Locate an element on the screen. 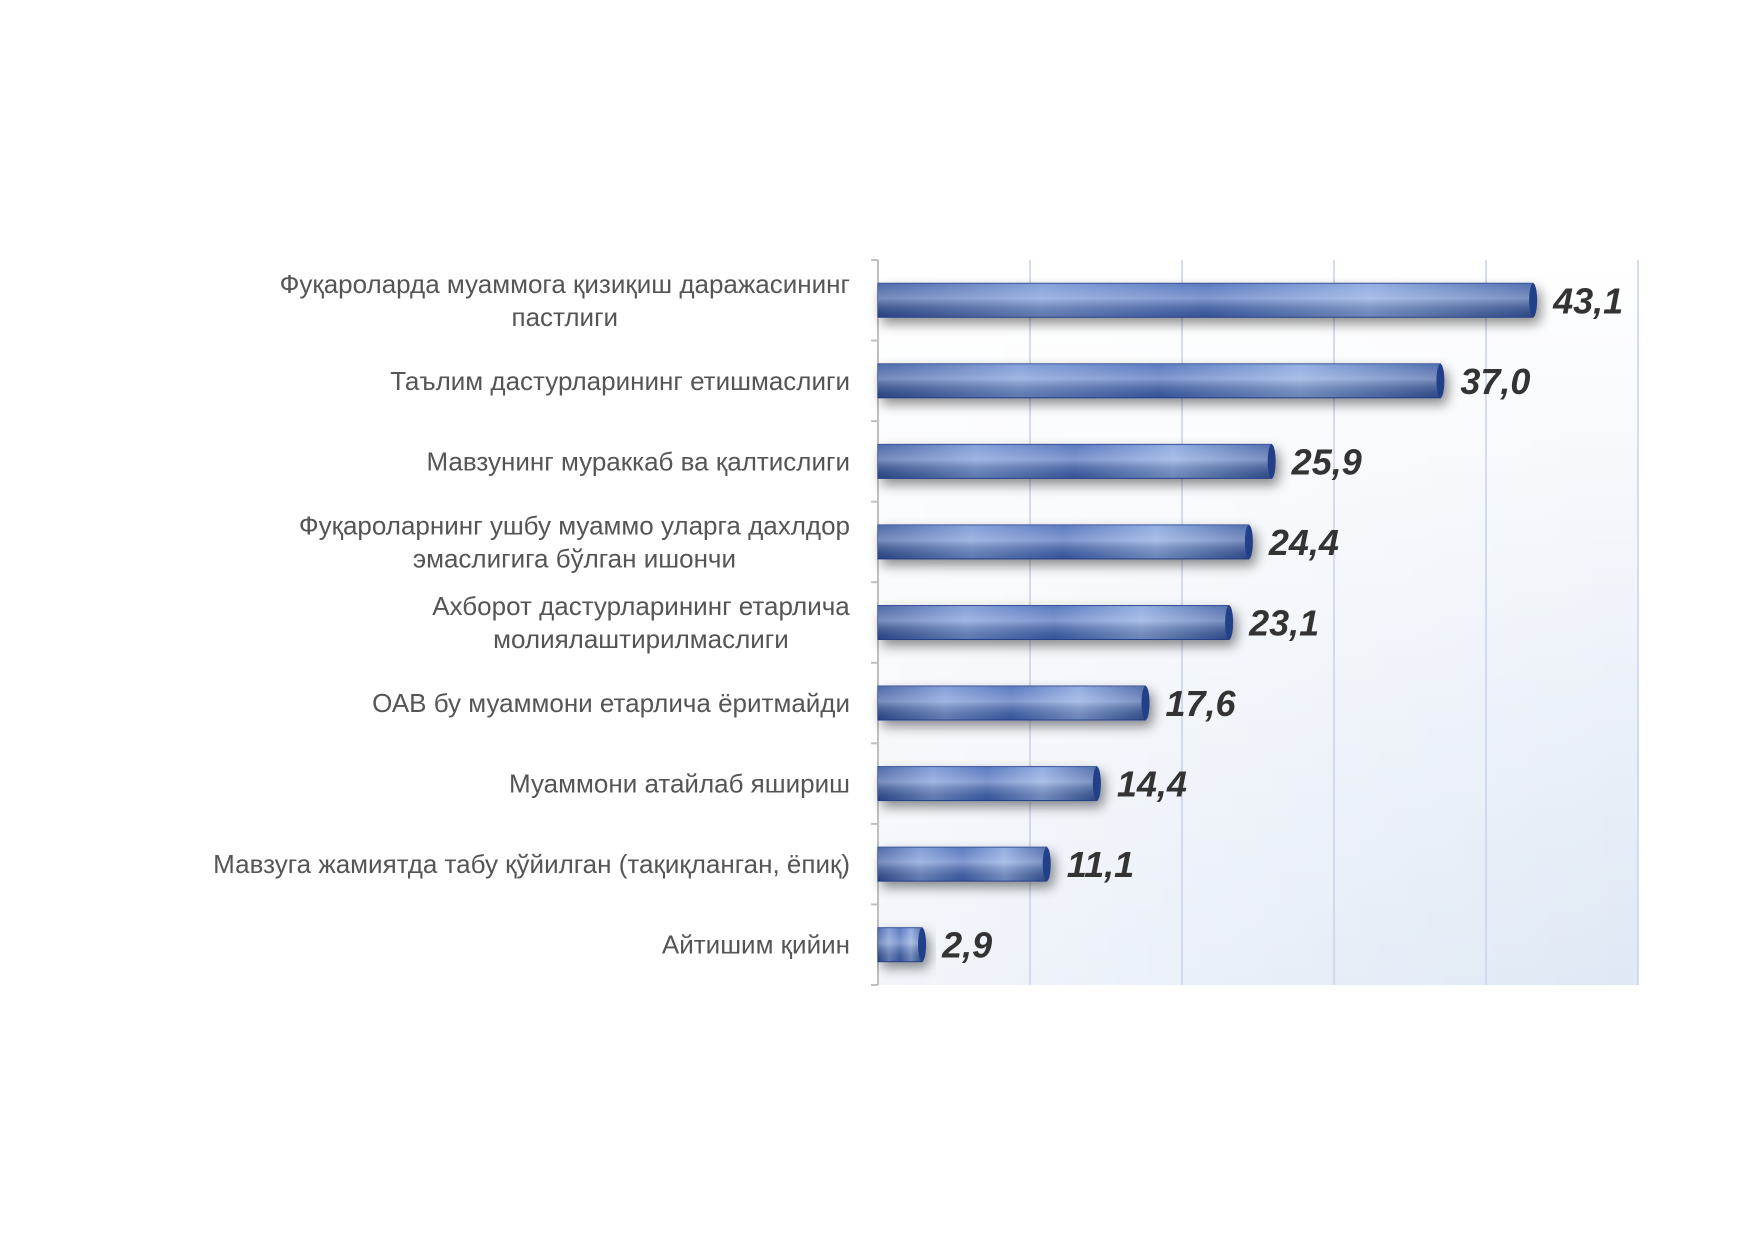 The height and width of the screenshot is (1240, 1748). category-label-line: Айтишим қийин is located at coordinates (756, 945).